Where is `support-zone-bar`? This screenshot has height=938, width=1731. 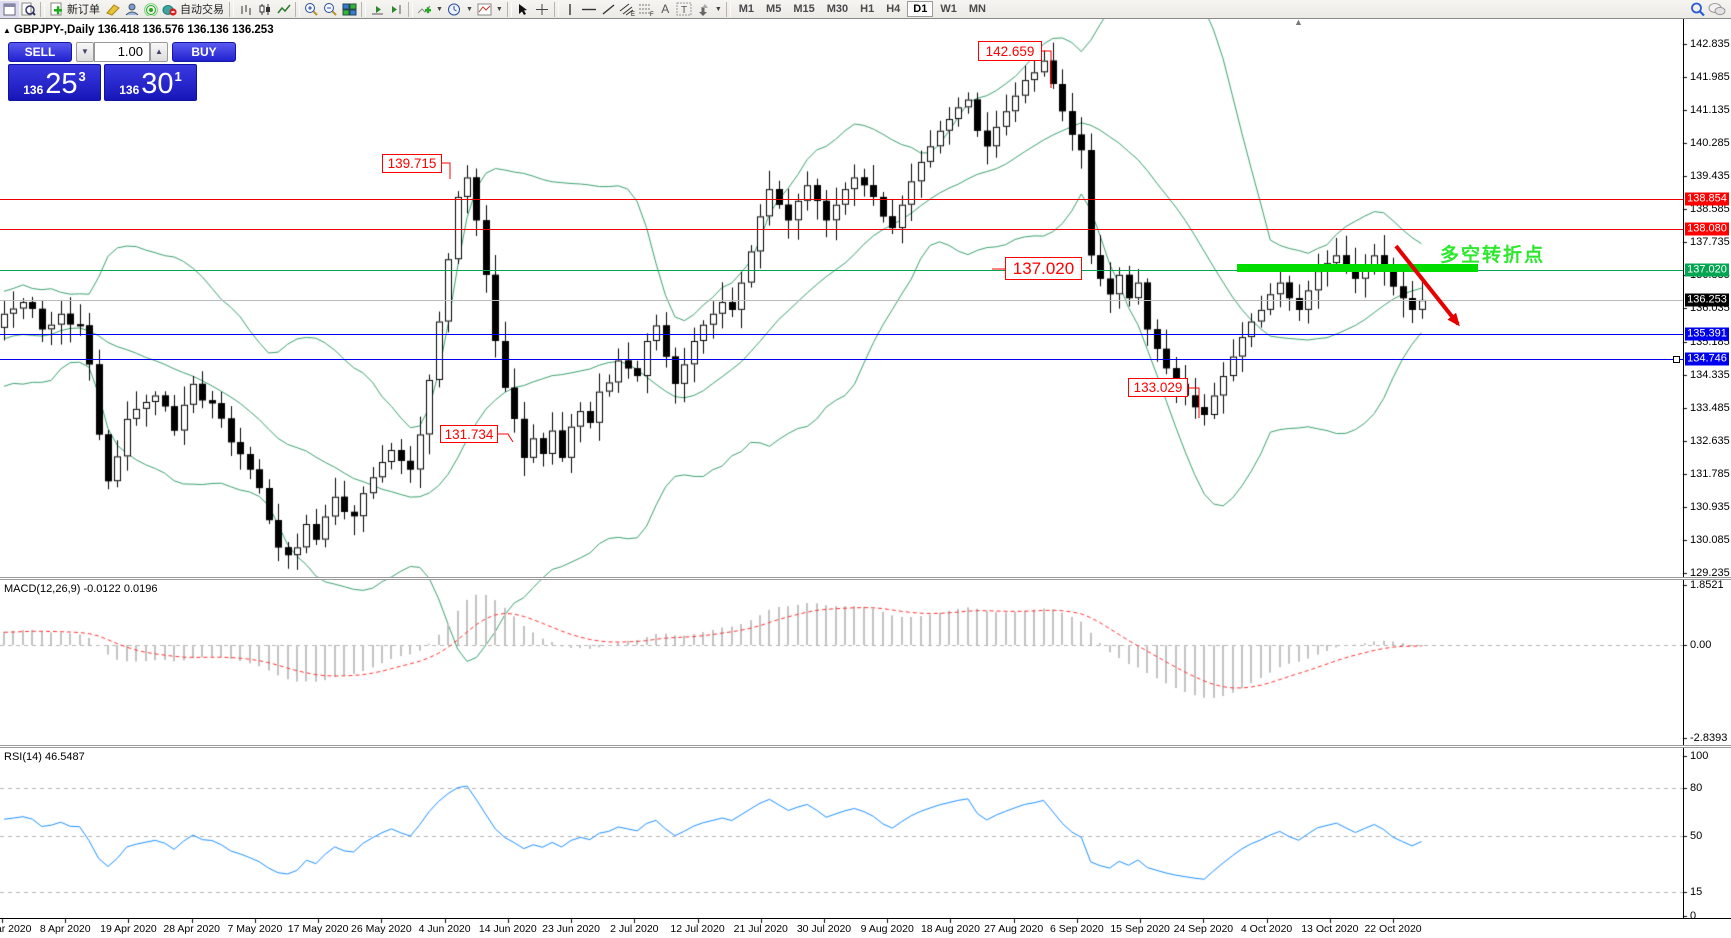
support-zone-bar is located at coordinates (1357, 268).